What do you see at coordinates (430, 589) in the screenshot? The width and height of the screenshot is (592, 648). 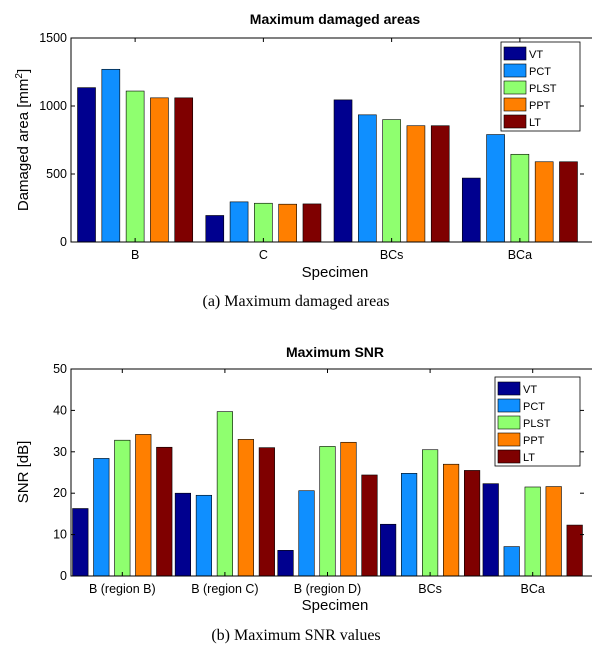 I see `x-tick-label: BCs` at bounding box center [430, 589].